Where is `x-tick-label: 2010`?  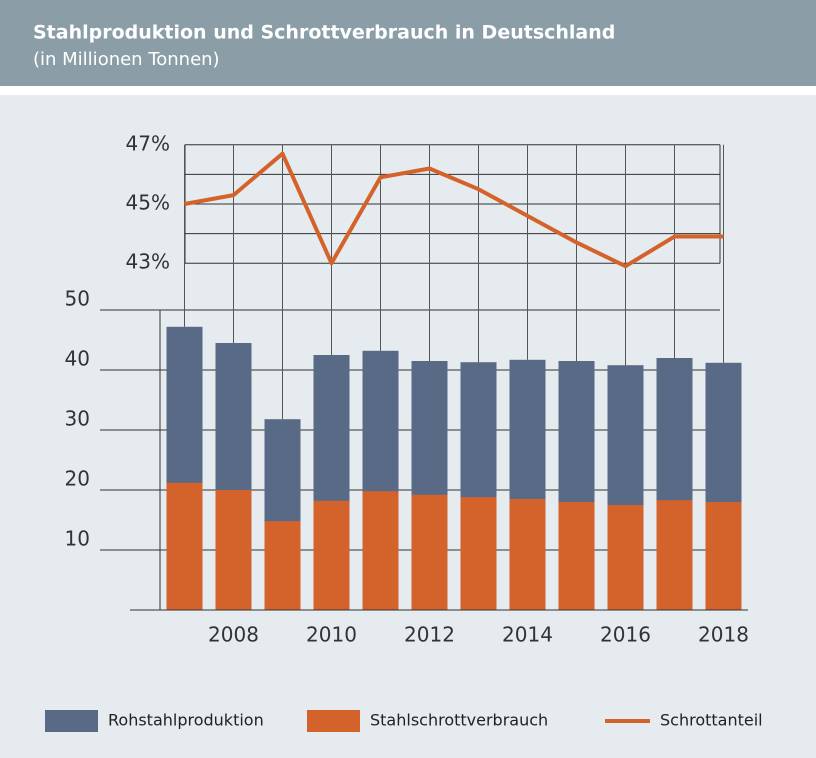
x-tick-label: 2010 is located at coordinates (331, 635).